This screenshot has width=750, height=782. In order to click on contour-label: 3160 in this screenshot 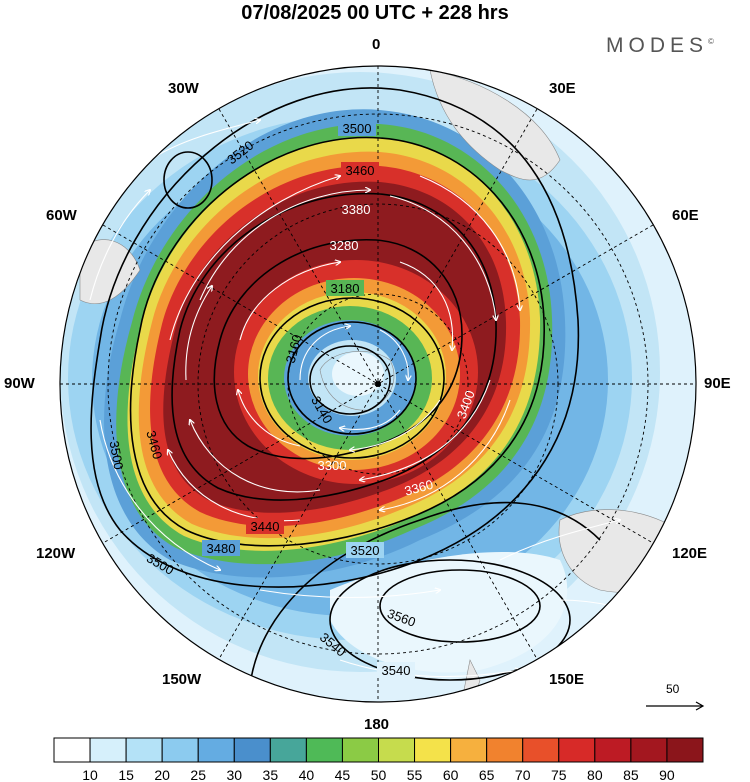, I will do `click(294, 349)`.